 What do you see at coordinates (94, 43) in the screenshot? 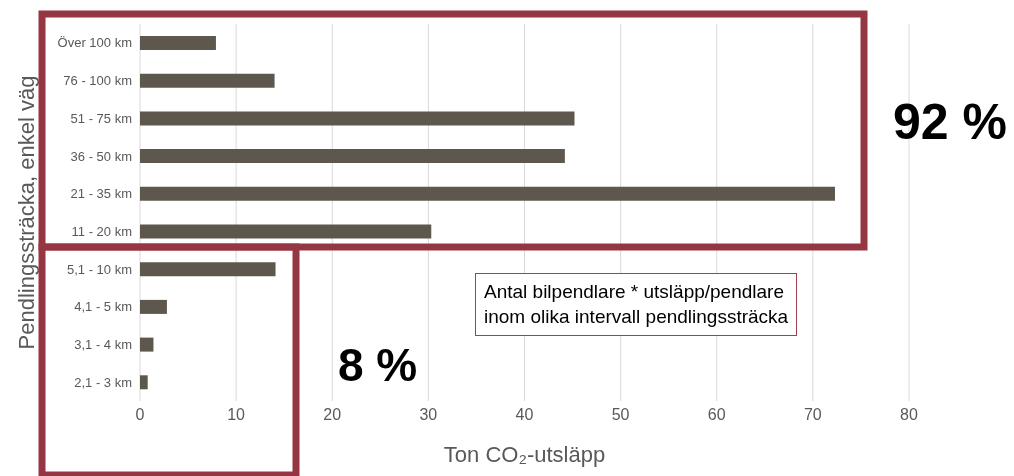
I see `y-tick-label: Över 100 km` at bounding box center [94, 43].